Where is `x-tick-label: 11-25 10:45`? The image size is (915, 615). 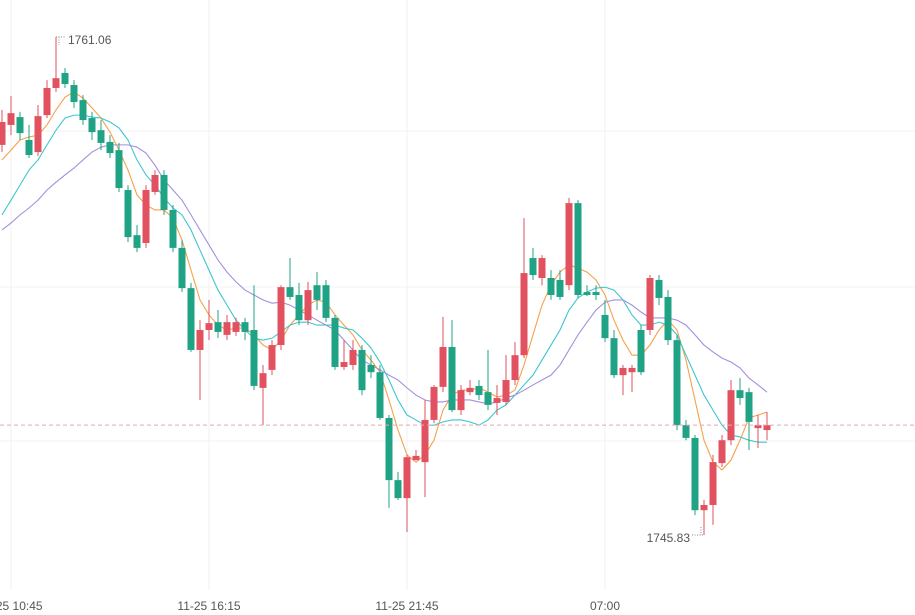
x-tick-label: 11-25 10:45 is located at coordinates (21, 606).